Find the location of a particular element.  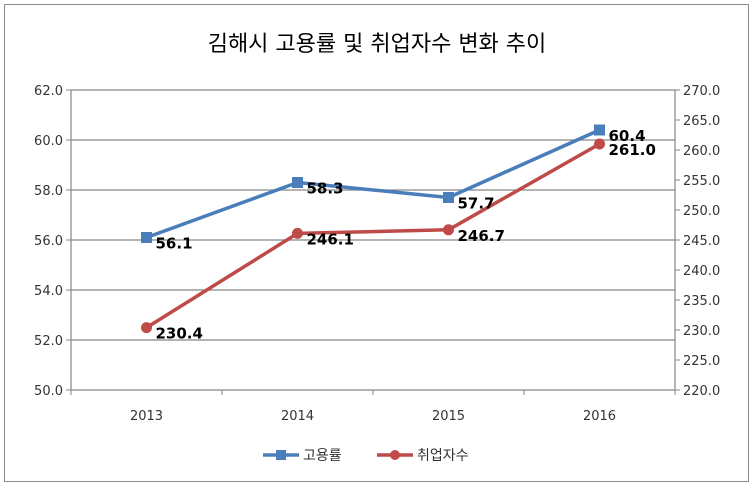

legend-employed-count-label: 취업자수 is located at coordinates (443, 456).